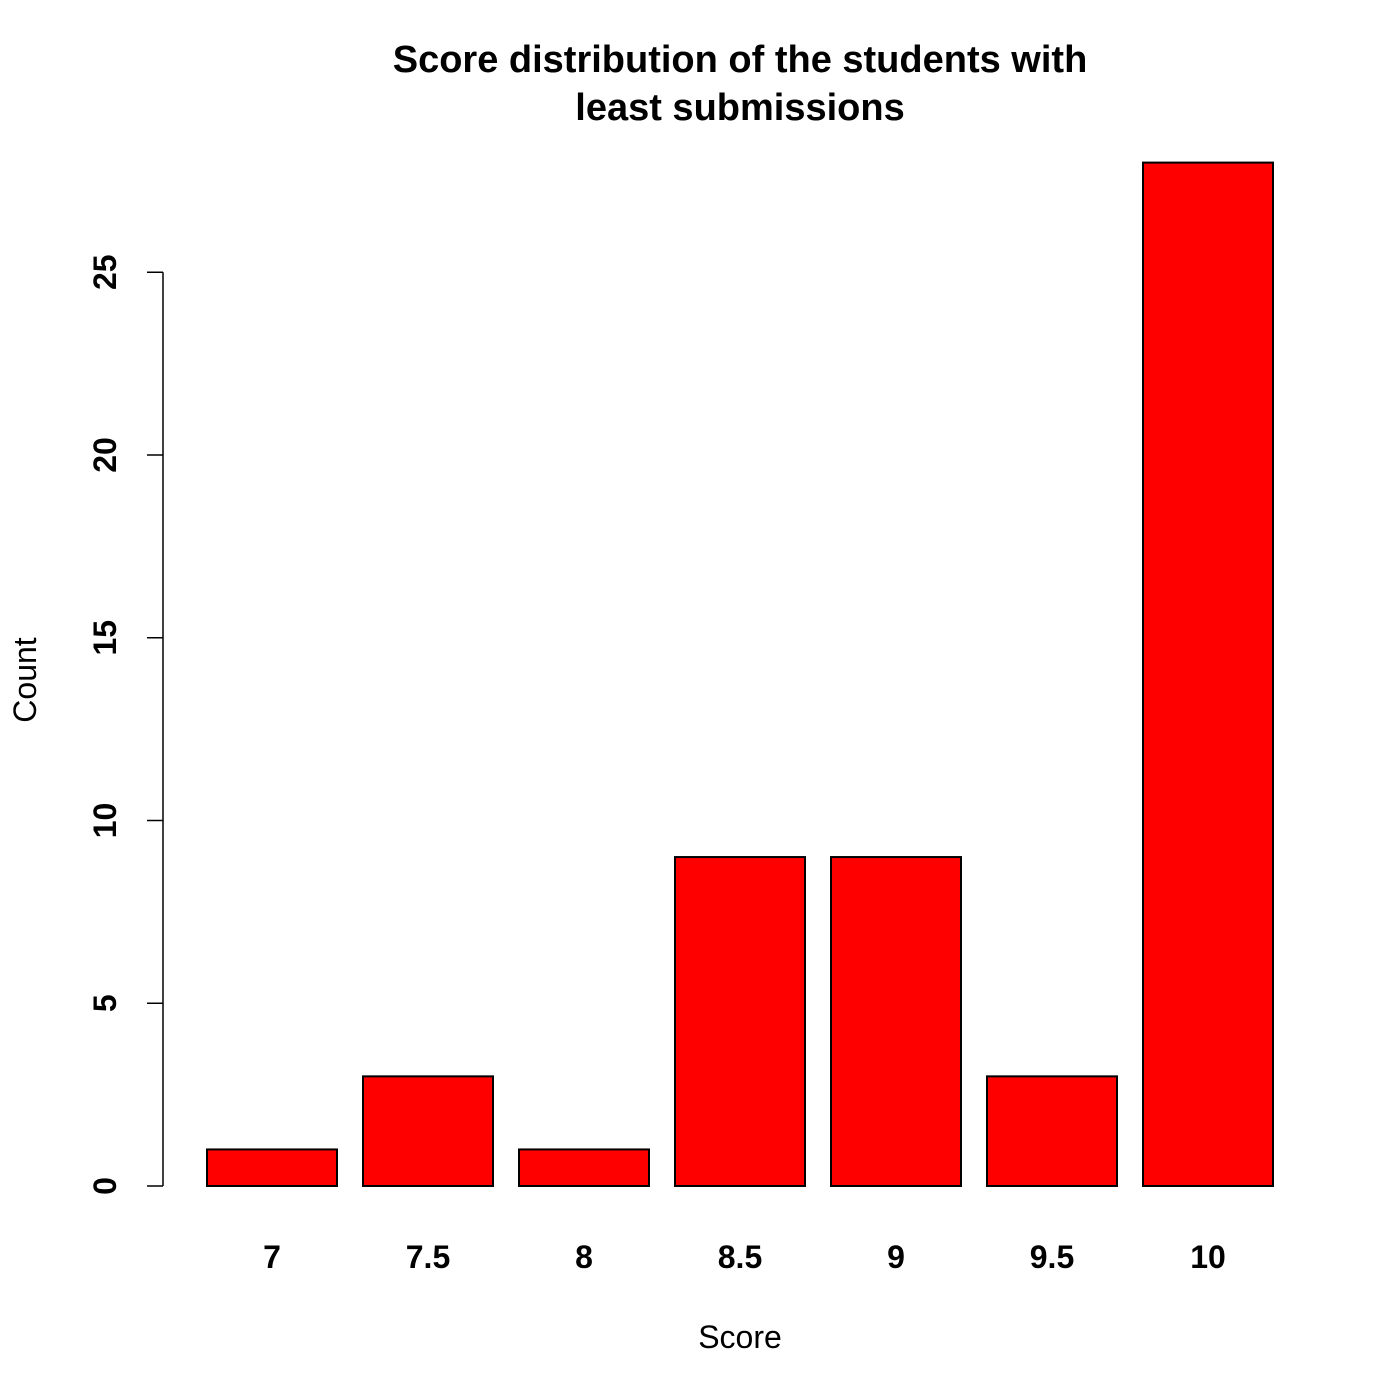  Describe the element at coordinates (1052, 1257) in the screenshot. I see `x-tick-label: 9.5` at that location.